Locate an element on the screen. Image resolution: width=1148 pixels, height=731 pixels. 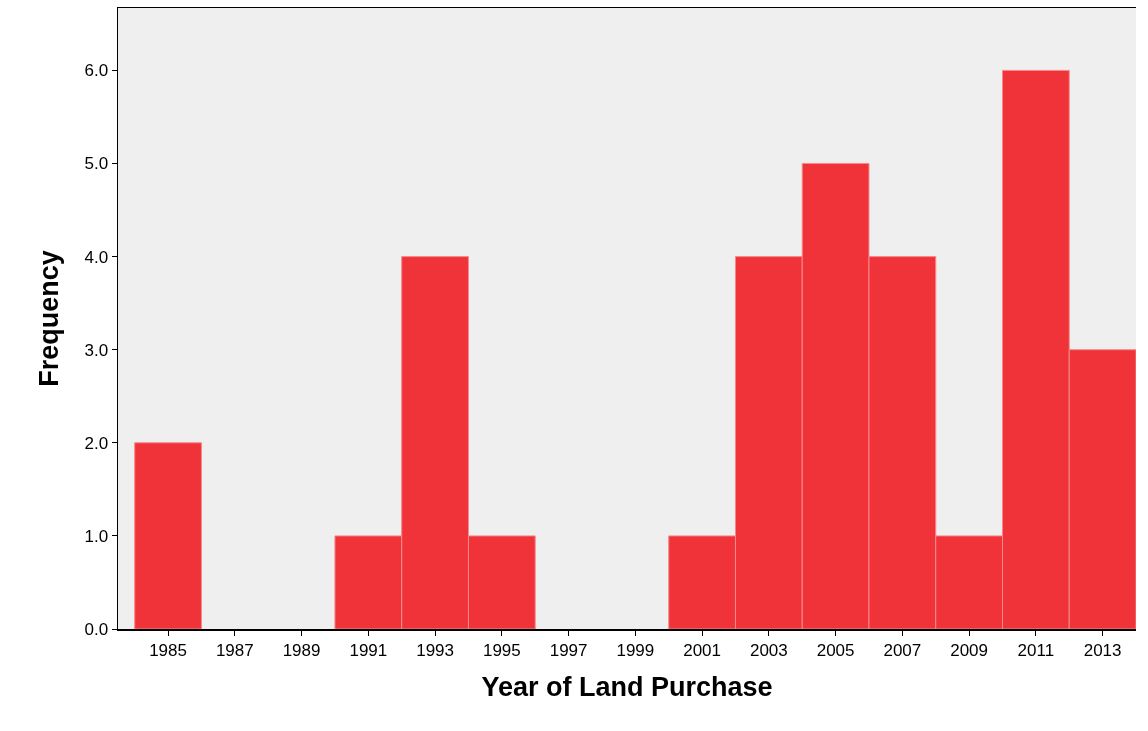
x-tick-label: 1993 is located at coordinates (435, 650).